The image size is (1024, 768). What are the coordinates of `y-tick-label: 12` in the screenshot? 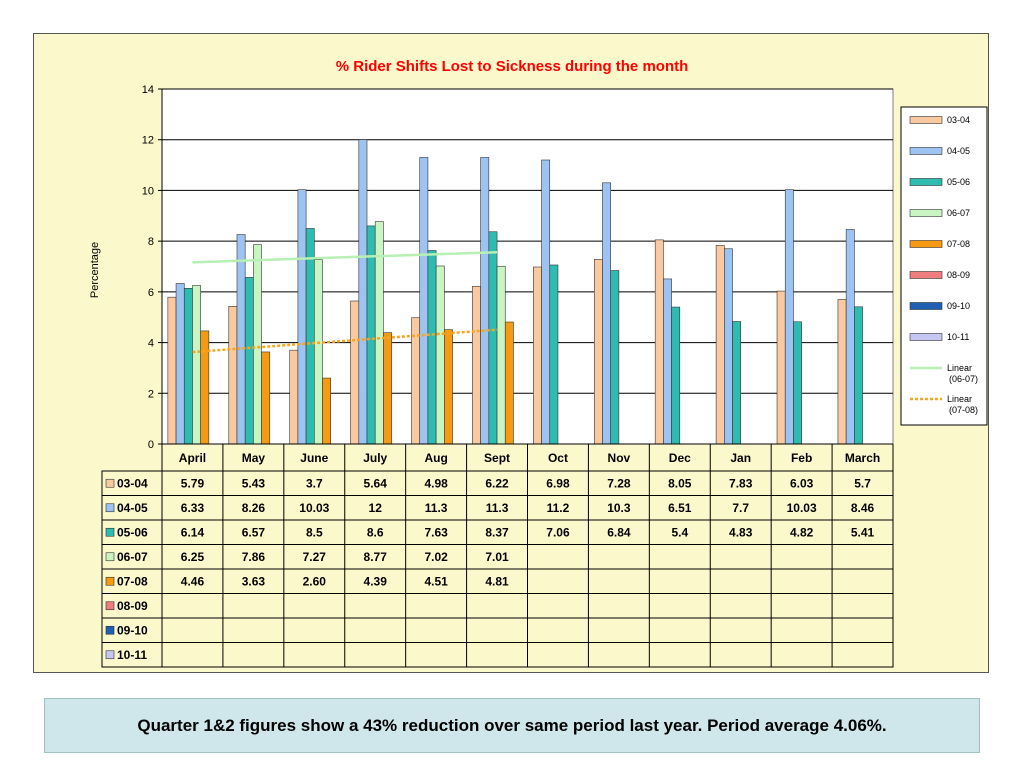 It's located at (148, 141).